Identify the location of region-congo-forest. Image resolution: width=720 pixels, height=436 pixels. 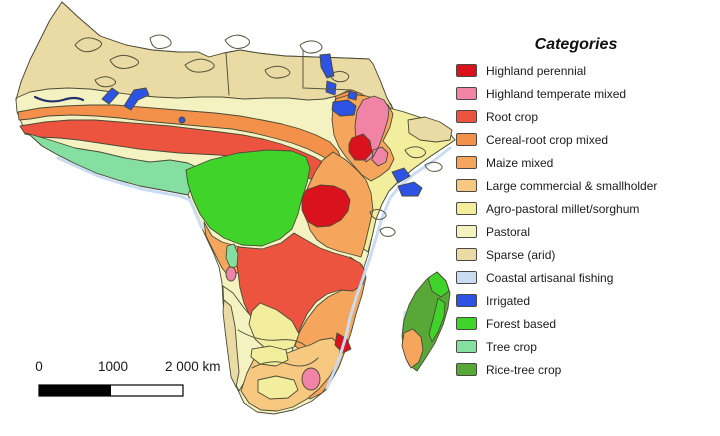
(248, 198).